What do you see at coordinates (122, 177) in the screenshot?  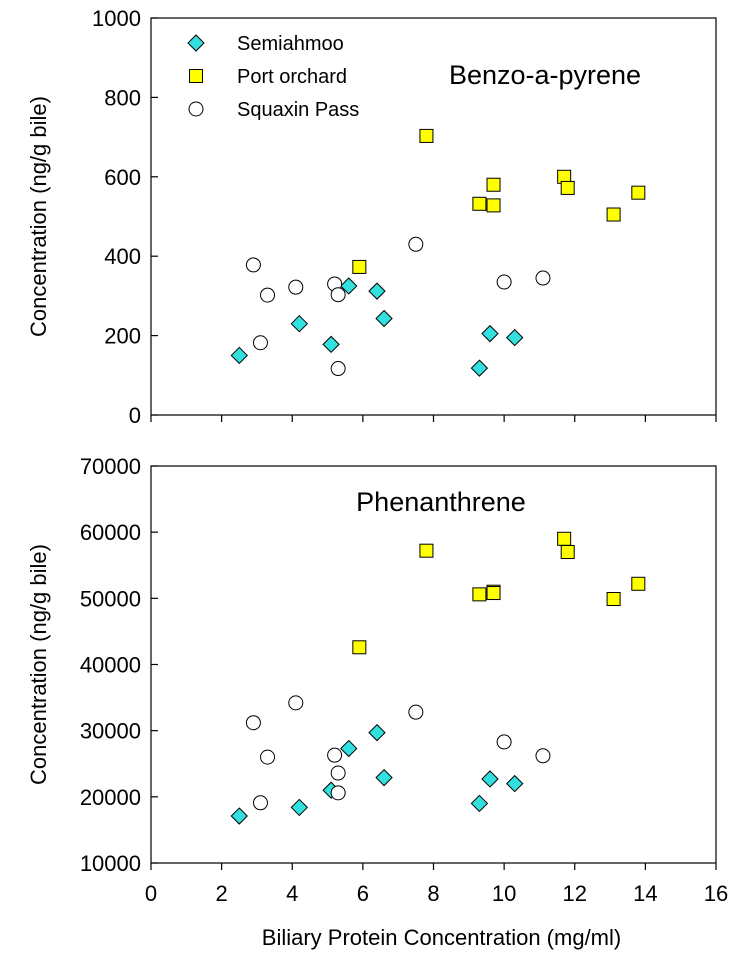 I see `y-tick-label: 600` at bounding box center [122, 177].